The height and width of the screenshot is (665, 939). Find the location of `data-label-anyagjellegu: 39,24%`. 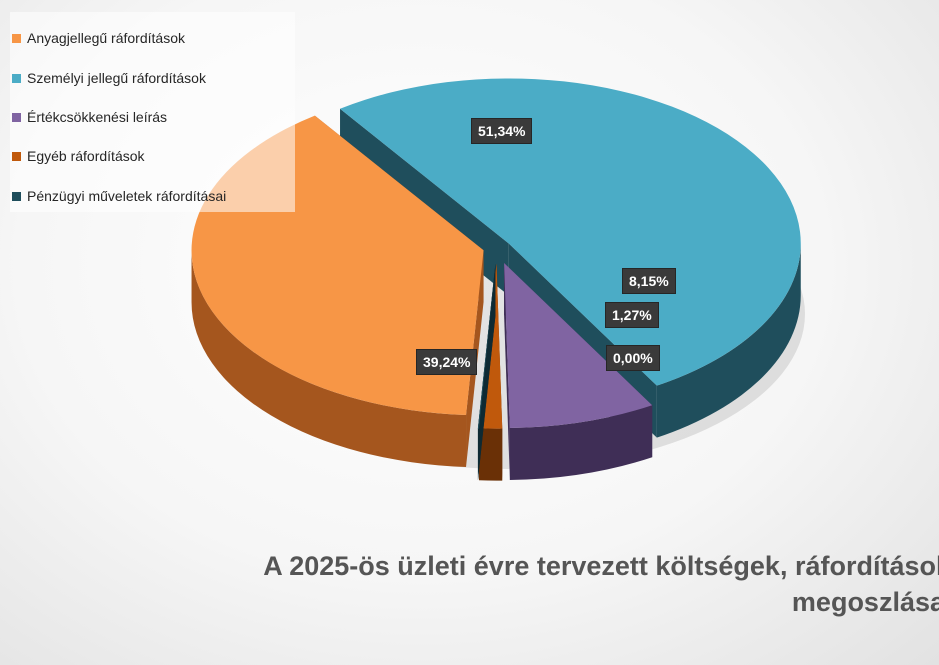

data-label-anyagjellegu: 39,24% is located at coordinates (447, 362).